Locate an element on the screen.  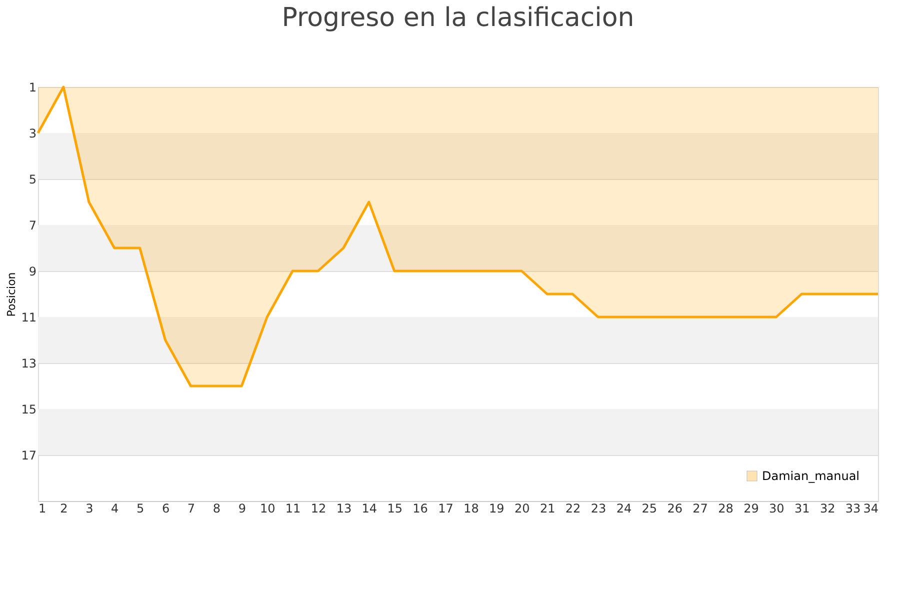
x-tick-label: 6 is located at coordinates (166, 509).